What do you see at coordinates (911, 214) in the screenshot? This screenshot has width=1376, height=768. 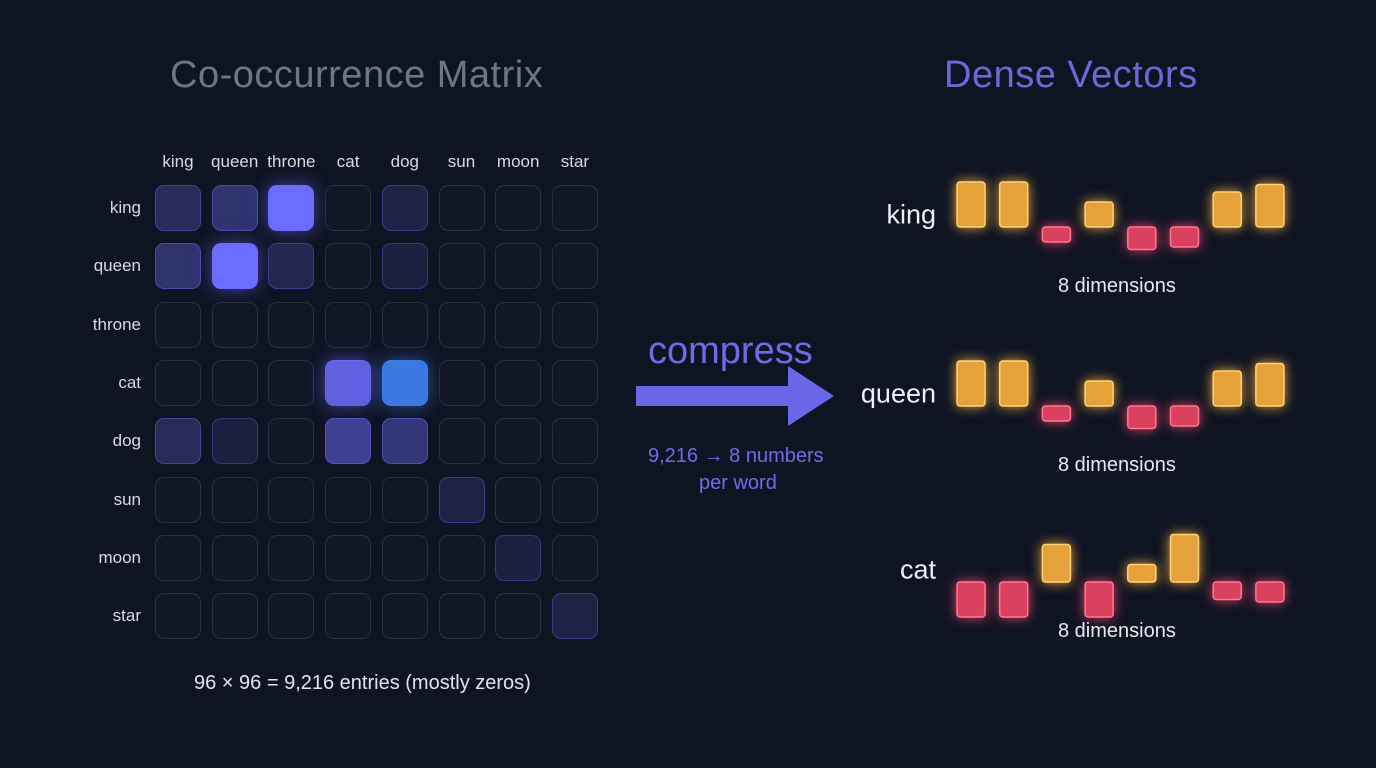 I see `vector-word-king: king` at bounding box center [911, 214].